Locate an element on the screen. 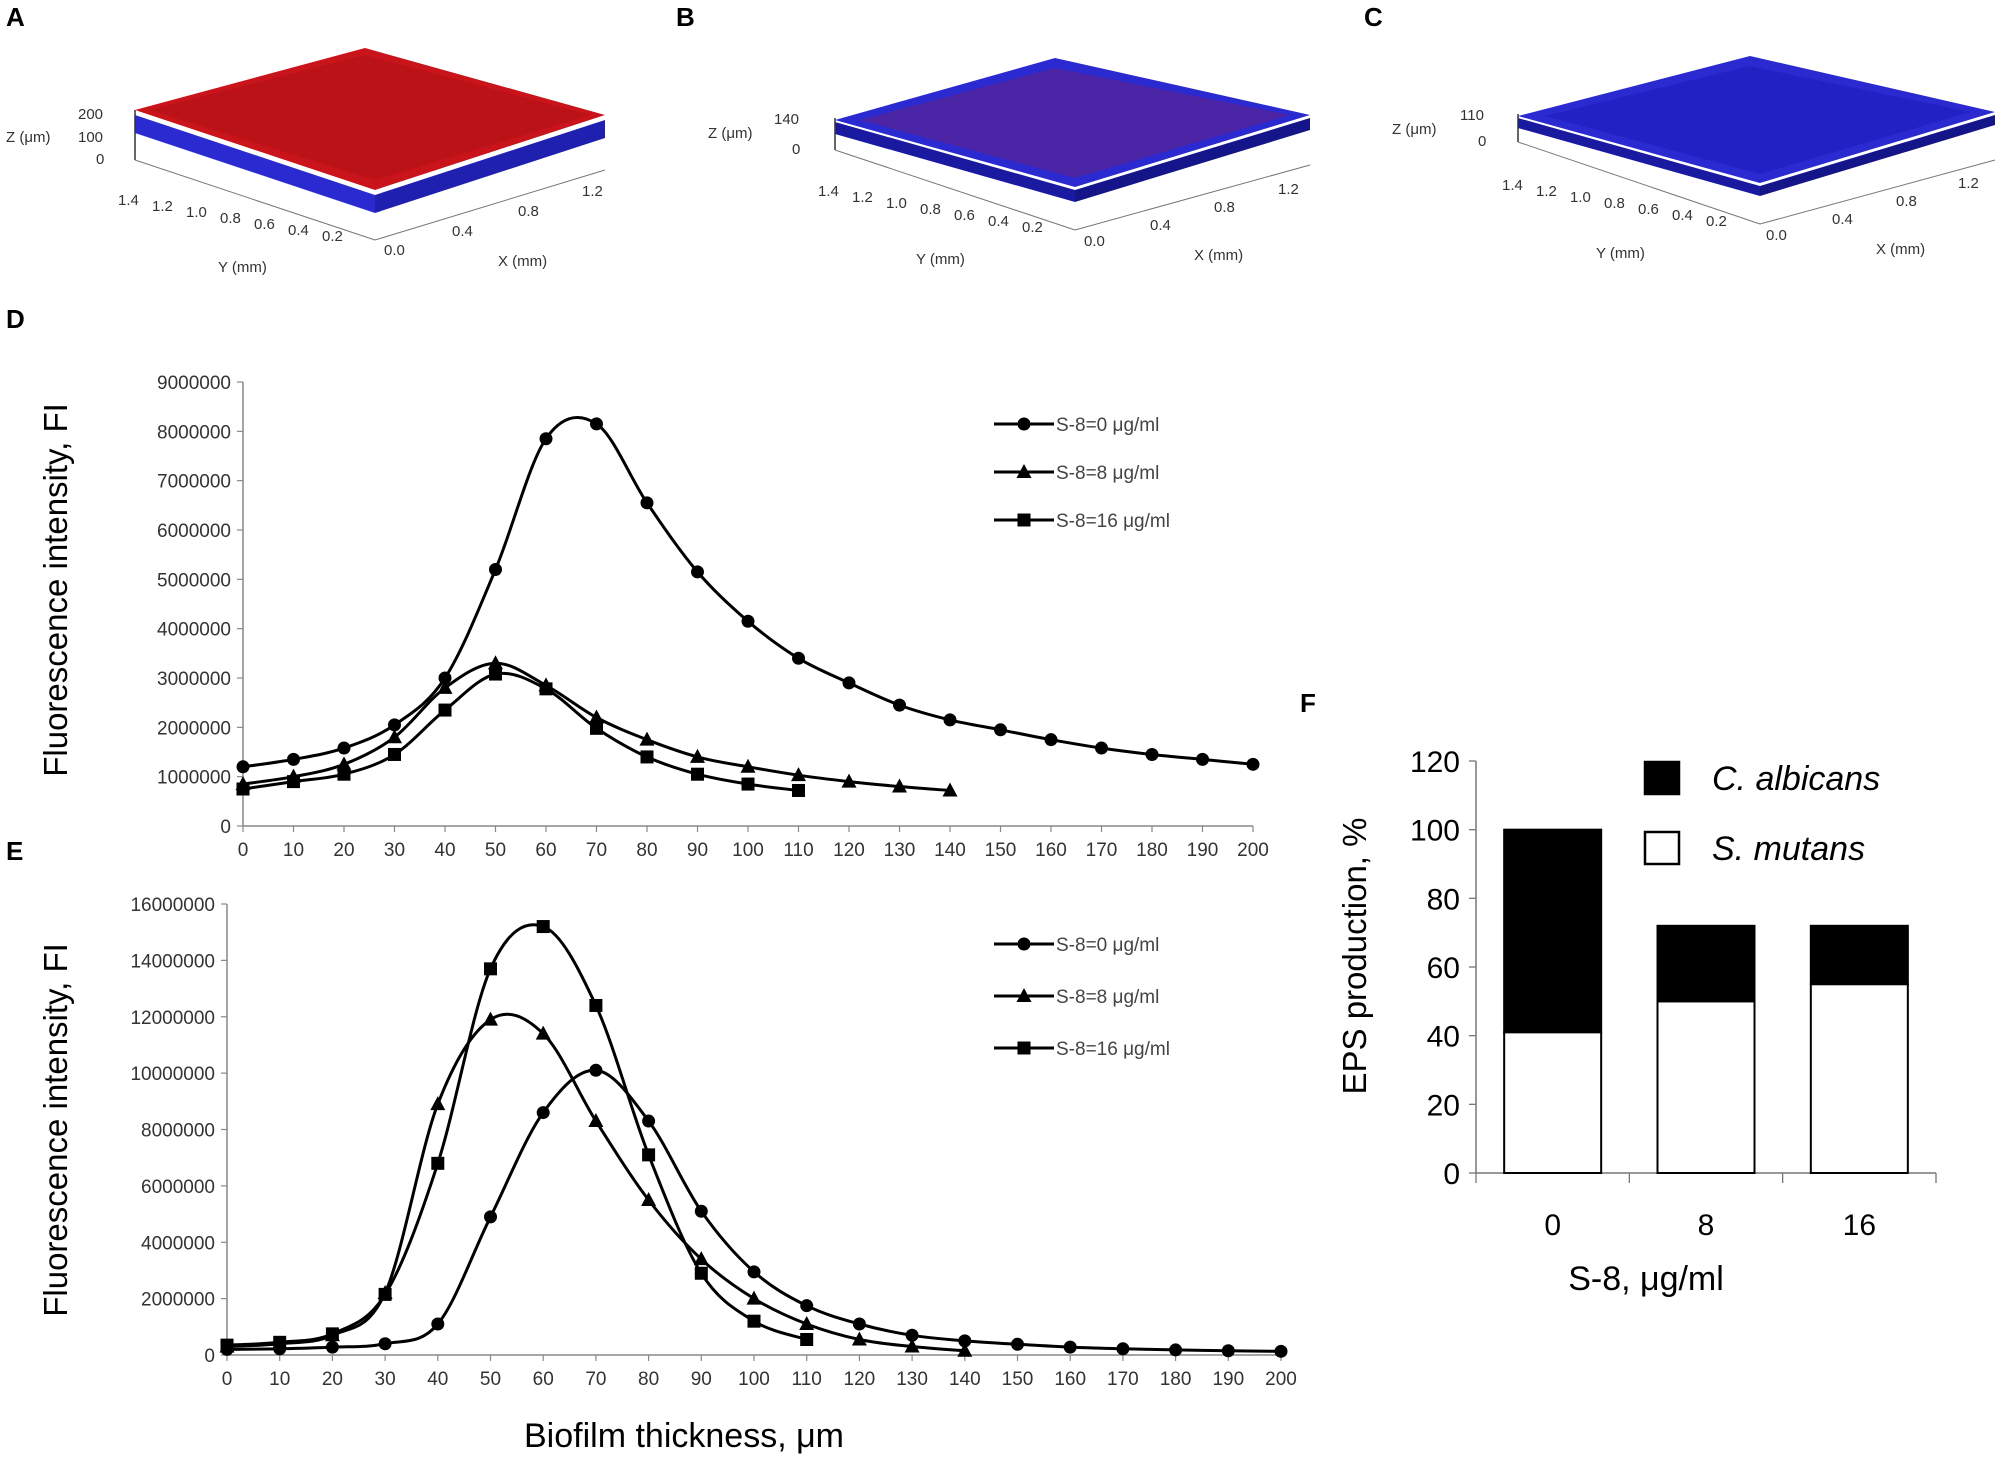 The width and height of the screenshot is (2000, 1474). x-tick-label: 130 is located at coordinates (912, 1379).